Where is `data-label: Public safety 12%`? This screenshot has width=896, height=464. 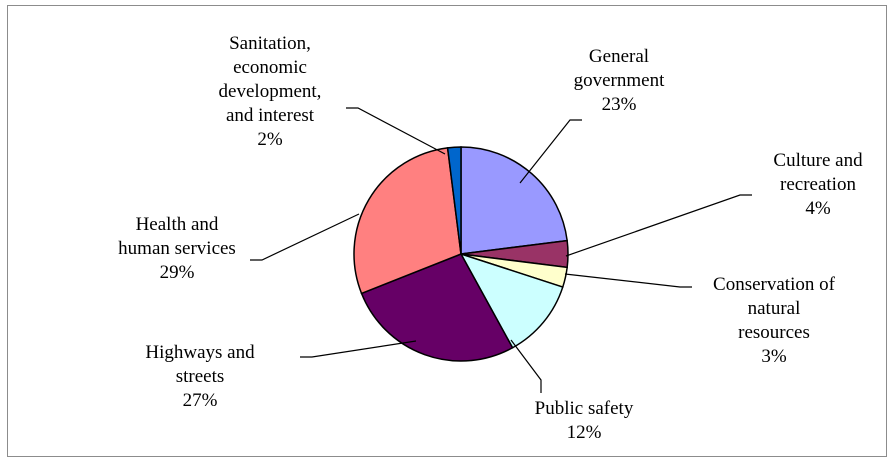
data-label: Public safety 12% is located at coordinates (584, 420).